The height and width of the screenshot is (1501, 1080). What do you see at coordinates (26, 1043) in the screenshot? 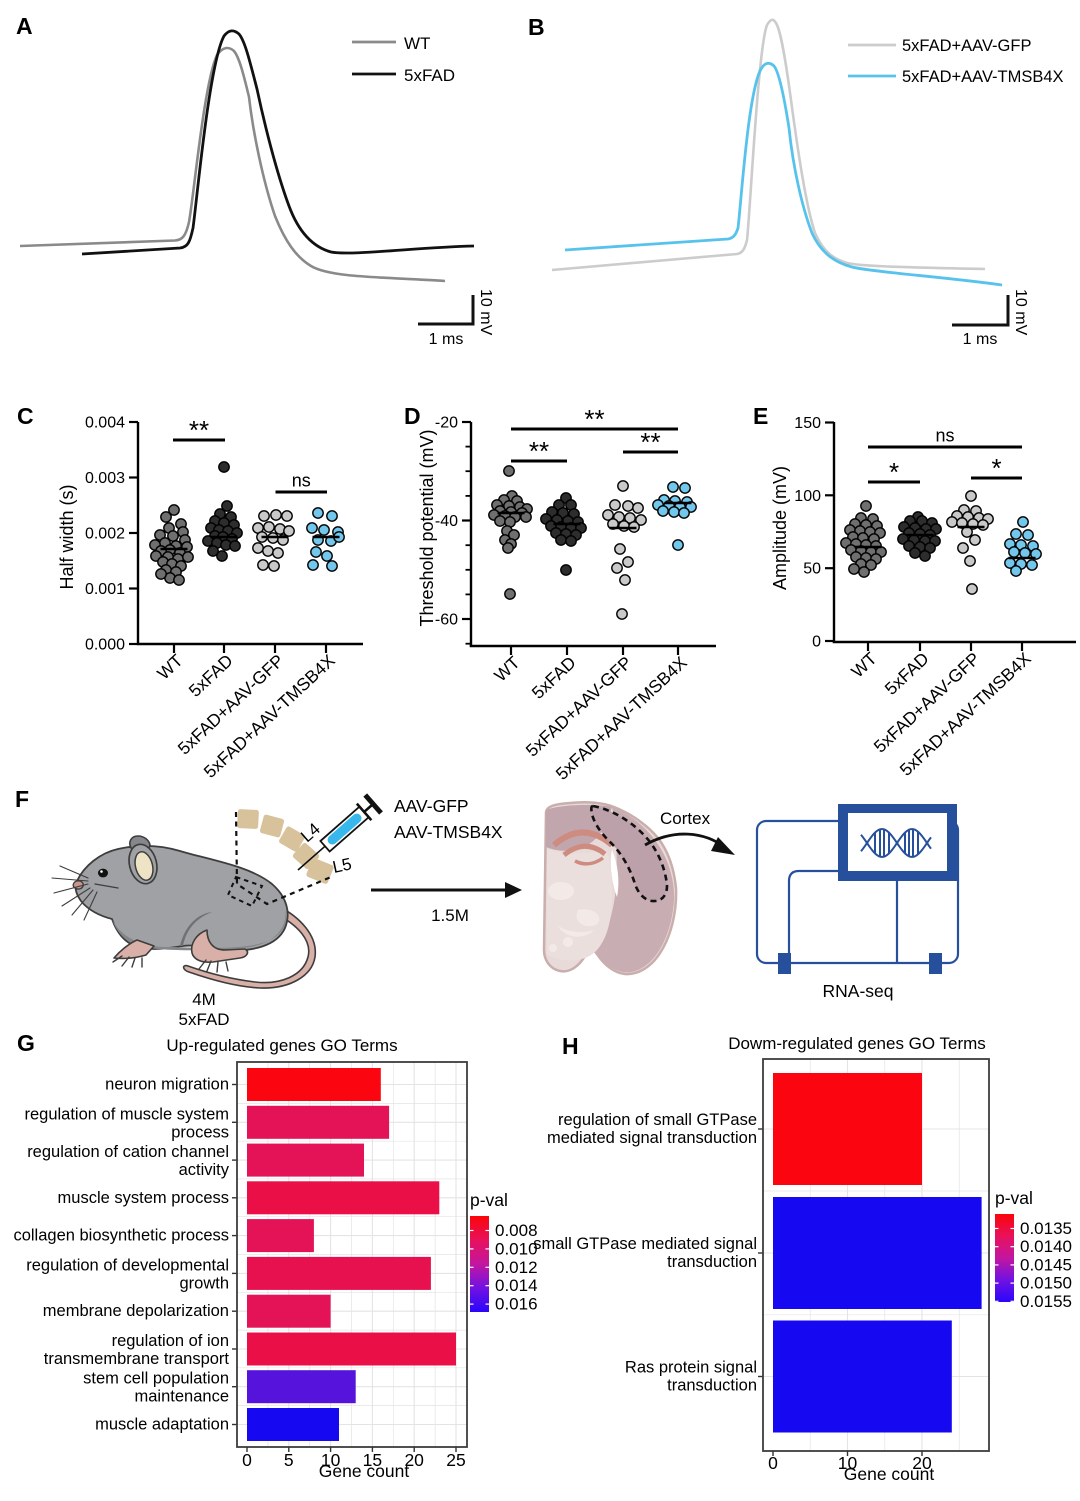
I see `svg-text: G` at bounding box center [26, 1043].